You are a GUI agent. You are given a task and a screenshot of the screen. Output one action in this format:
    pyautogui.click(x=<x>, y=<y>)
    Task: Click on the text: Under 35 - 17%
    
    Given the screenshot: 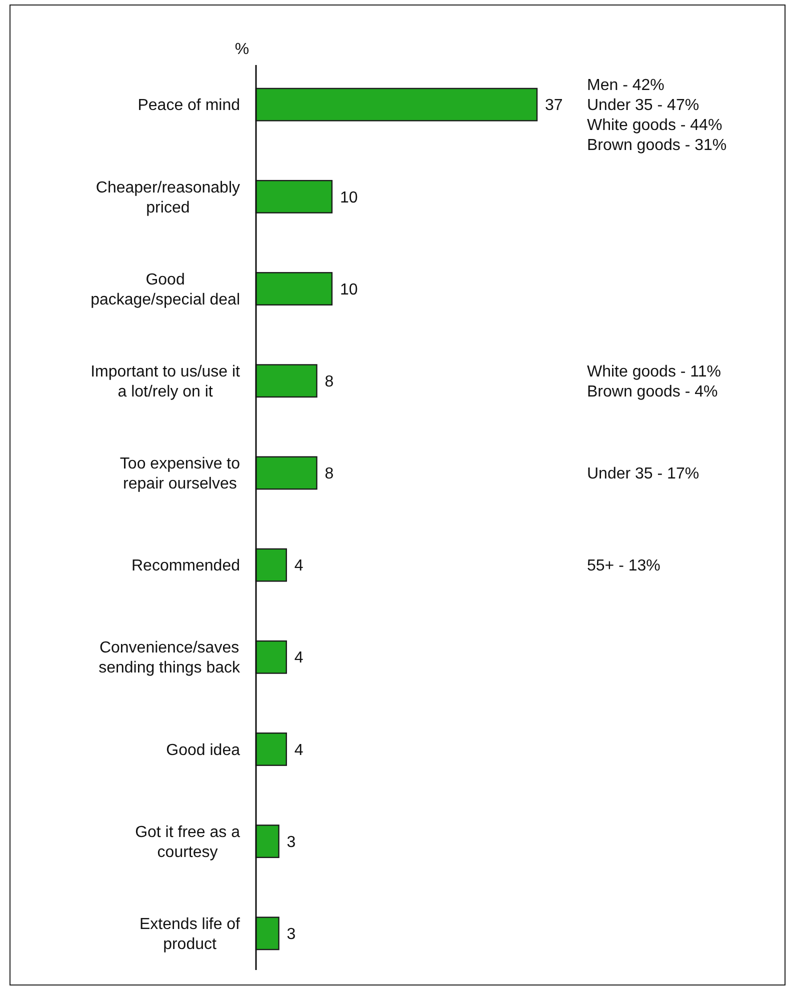 What is the action you would take?
    pyautogui.click(x=643, y=474)
    